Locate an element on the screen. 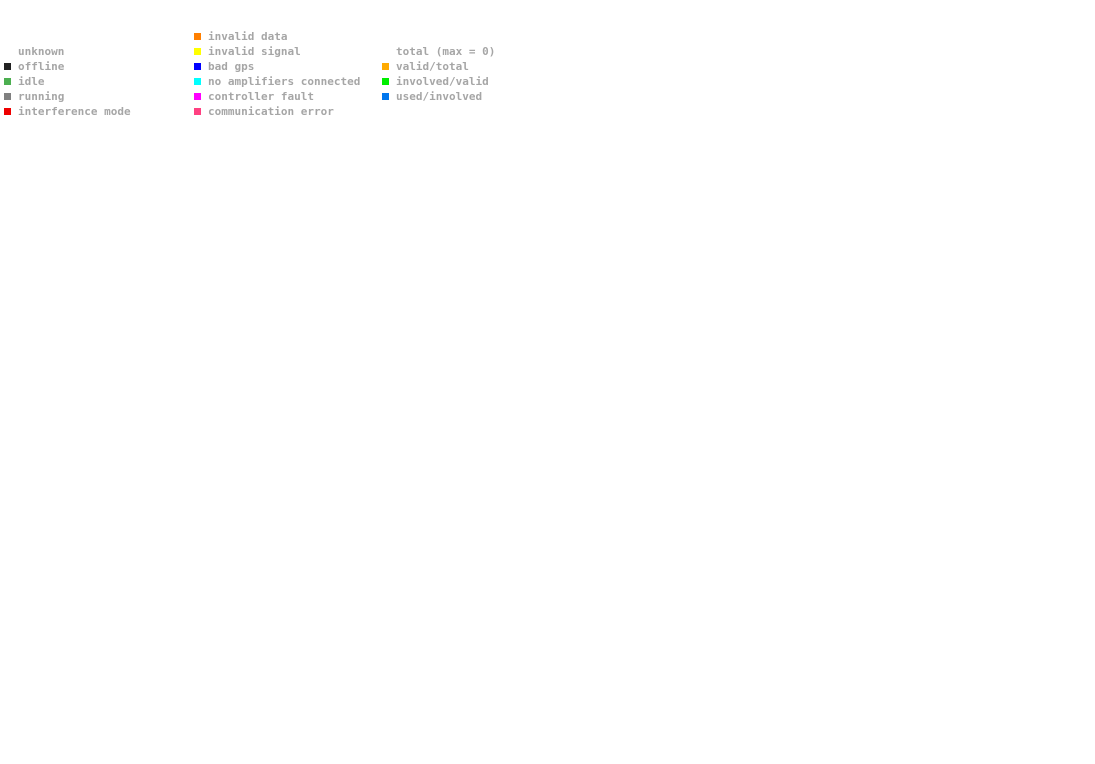 The width and height of the screenshot is (1095, 764). legend-label-interference-mode: interference mode is located at coordinates (74, 111).